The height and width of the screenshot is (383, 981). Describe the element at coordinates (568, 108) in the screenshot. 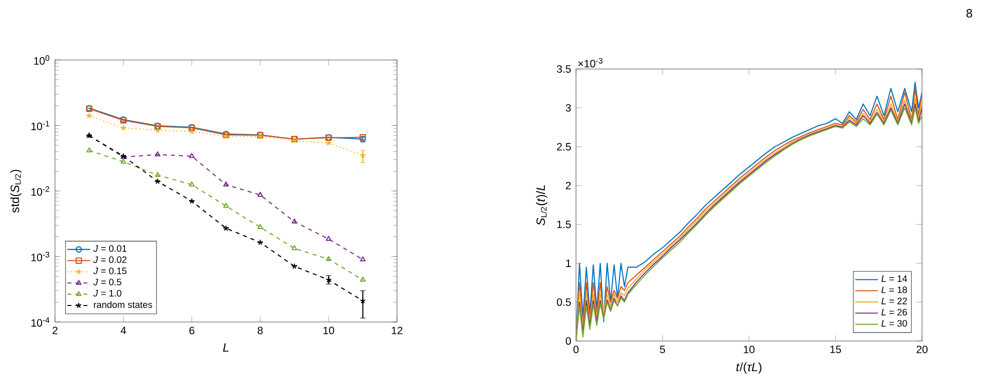

I see `y-tick-label: 3` at that location.